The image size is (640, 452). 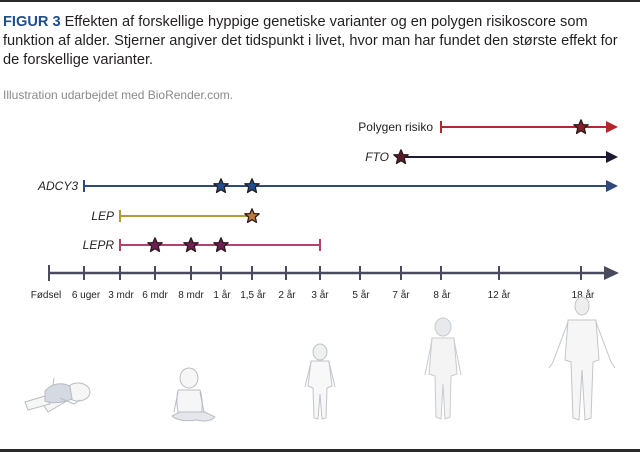 What do you see at coordinates (320, 295) in the screenshot?
I see `tick-label: 3 år` at bounding box center [320, 295].